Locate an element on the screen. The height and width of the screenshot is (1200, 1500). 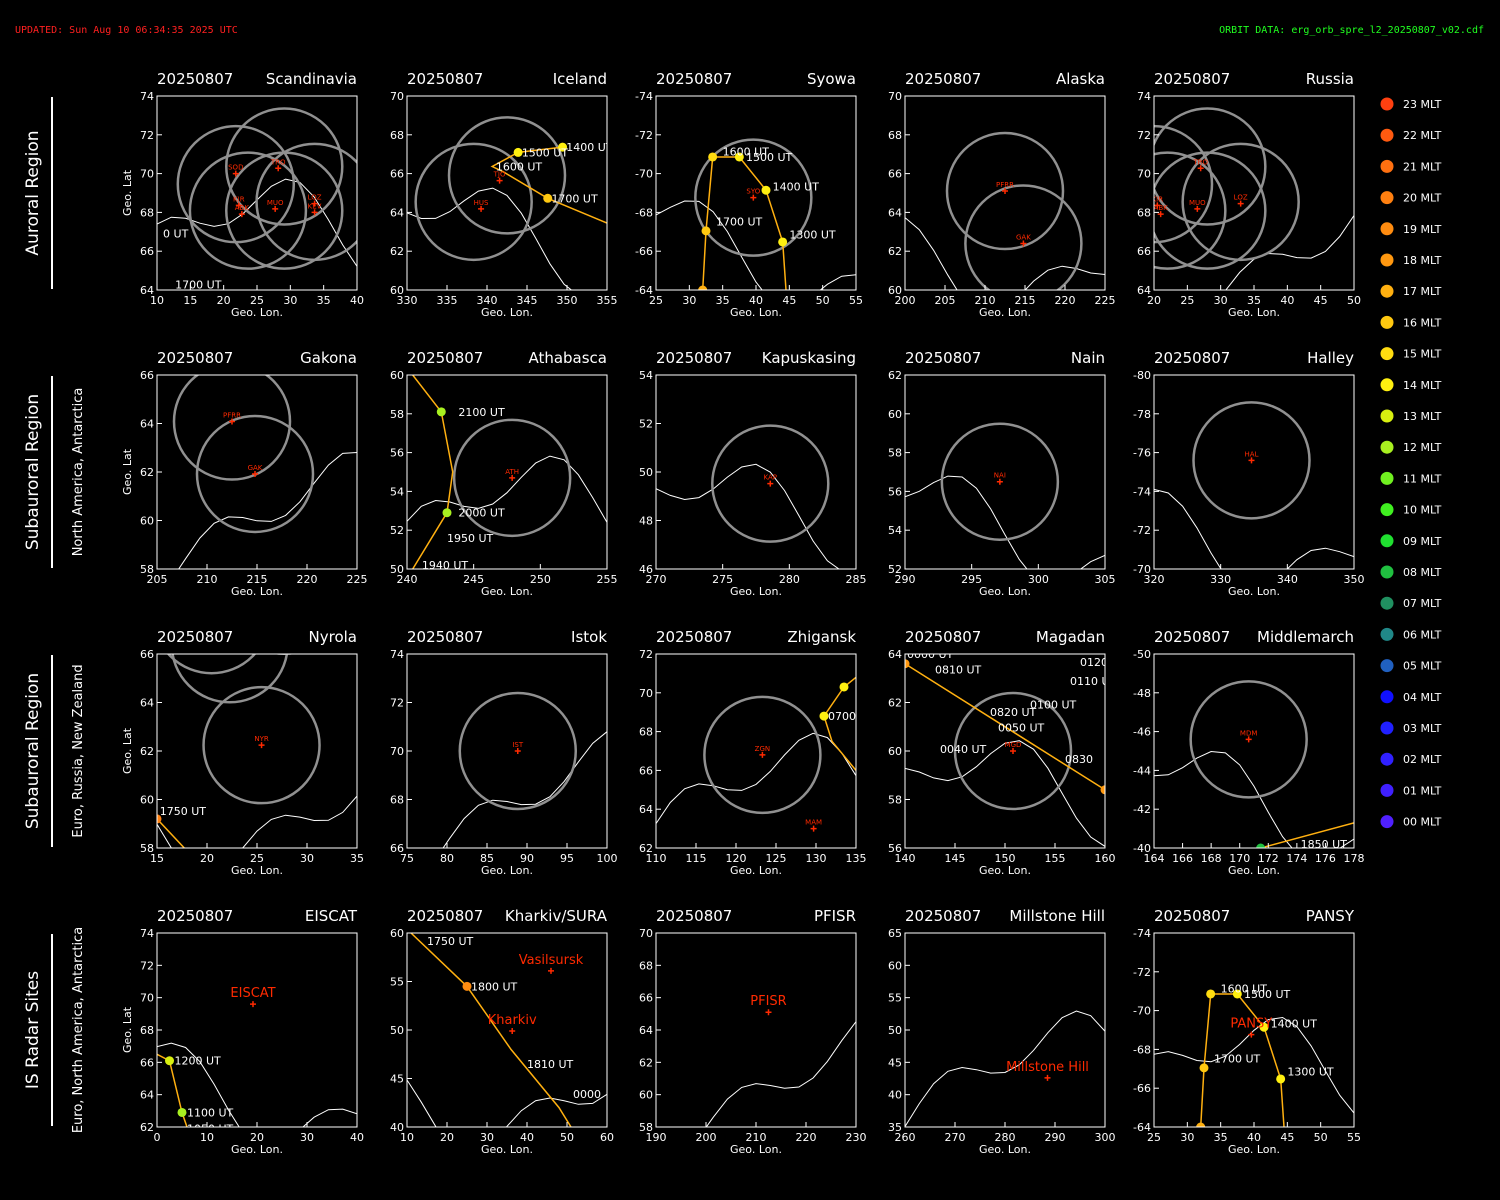
panel-map-area: PFRR GAK is located at coordinates (1005, 210).